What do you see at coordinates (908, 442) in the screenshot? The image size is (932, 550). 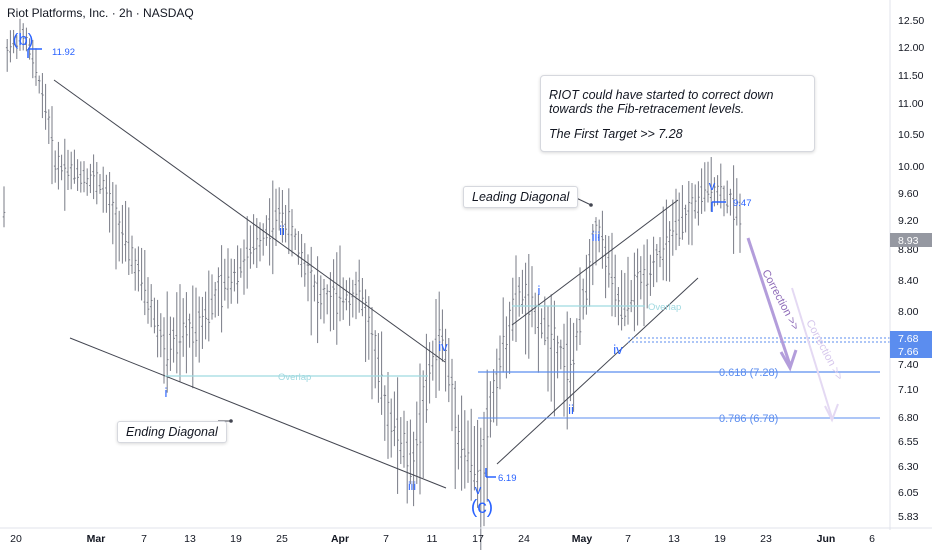 I see `price-tick: 6.55` at bounding box center [908, 442].